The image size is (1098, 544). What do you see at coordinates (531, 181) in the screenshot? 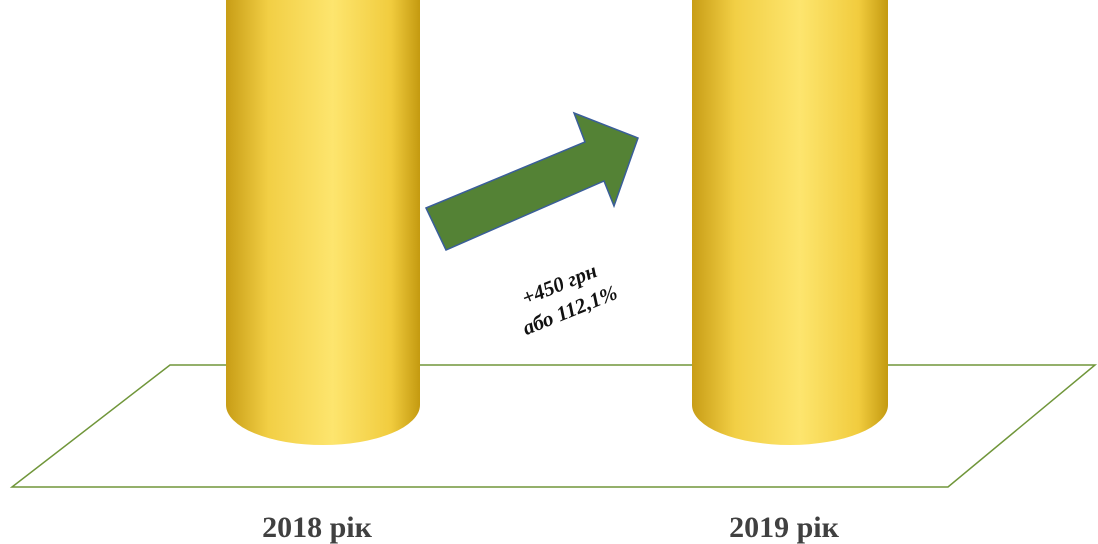
I see `growth-arrow` at bounding box center [531, 181].